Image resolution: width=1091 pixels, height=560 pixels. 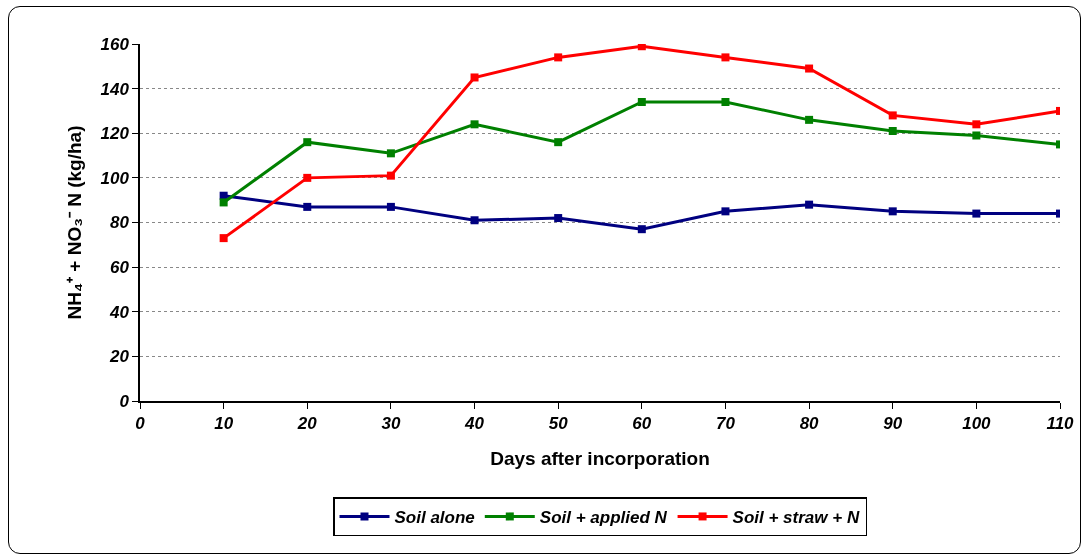 What do you see at coordinates (119, 312) in the screenshot?
I see `y-tick-label: 40` at bounding box center [119, 312].